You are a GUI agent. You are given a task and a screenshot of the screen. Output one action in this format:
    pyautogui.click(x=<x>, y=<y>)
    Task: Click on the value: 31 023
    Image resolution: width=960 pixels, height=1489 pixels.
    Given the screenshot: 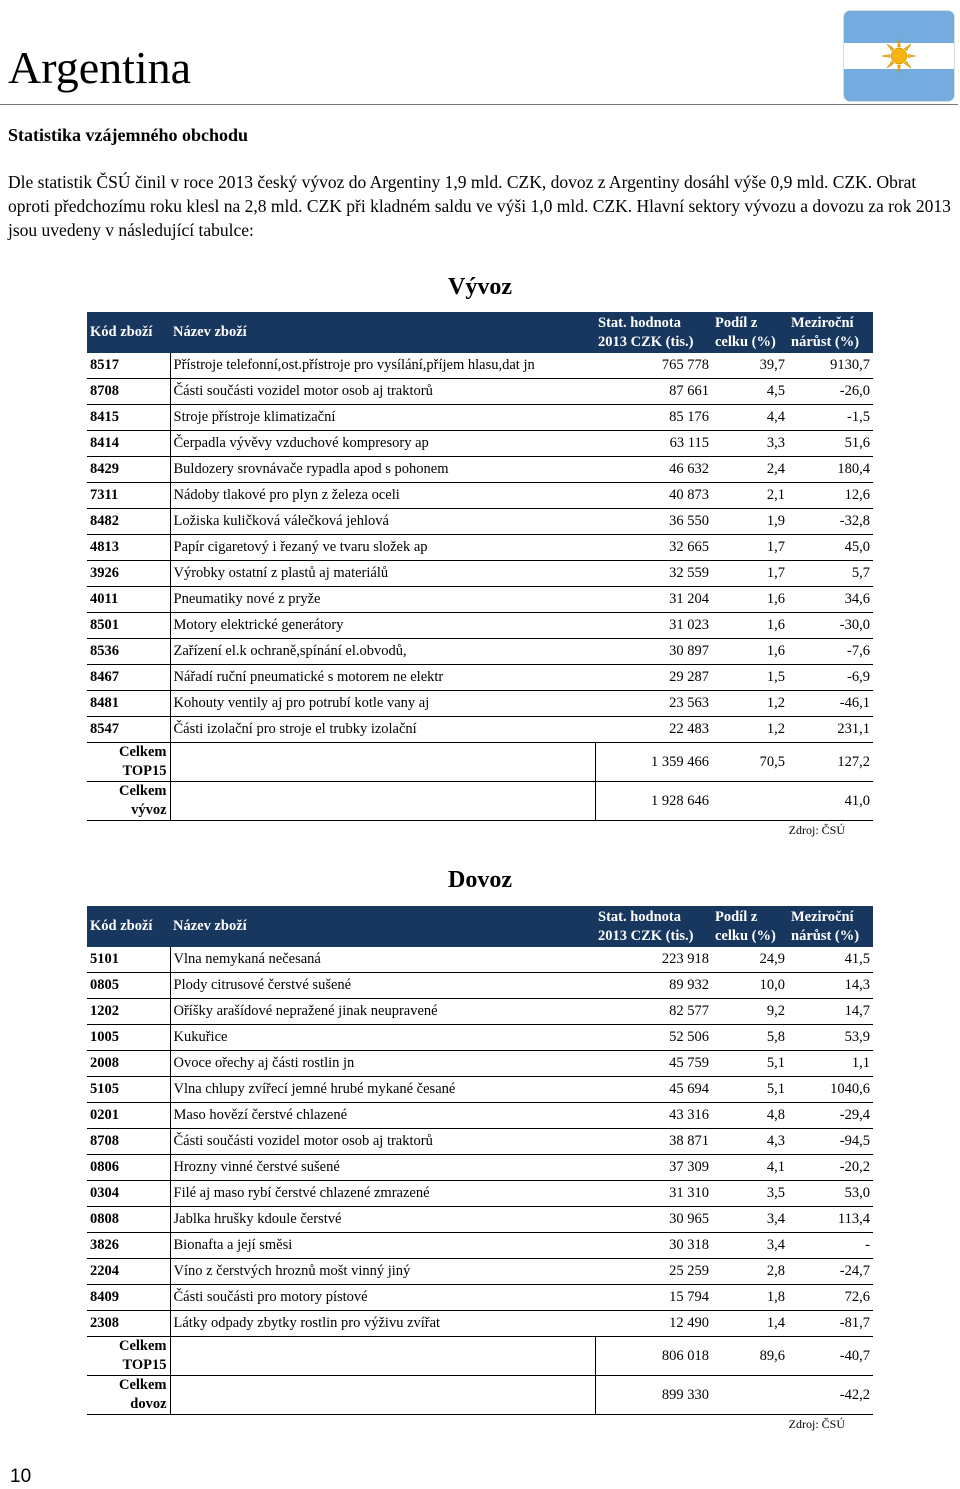 What is the action you would take?
    pyautogui.click(x=653, y=625)
    